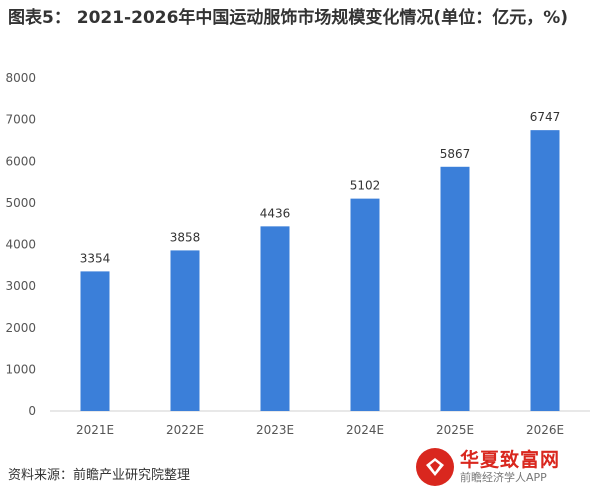  I want to click on badge-name: 华夏致富网, so click(510, 460).